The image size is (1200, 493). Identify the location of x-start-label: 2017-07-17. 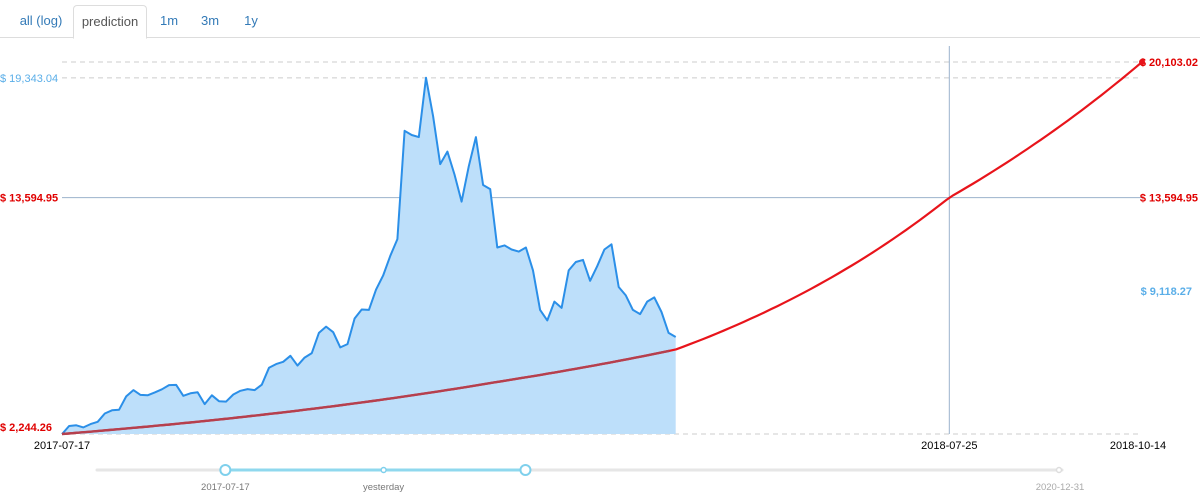
(62, 446).